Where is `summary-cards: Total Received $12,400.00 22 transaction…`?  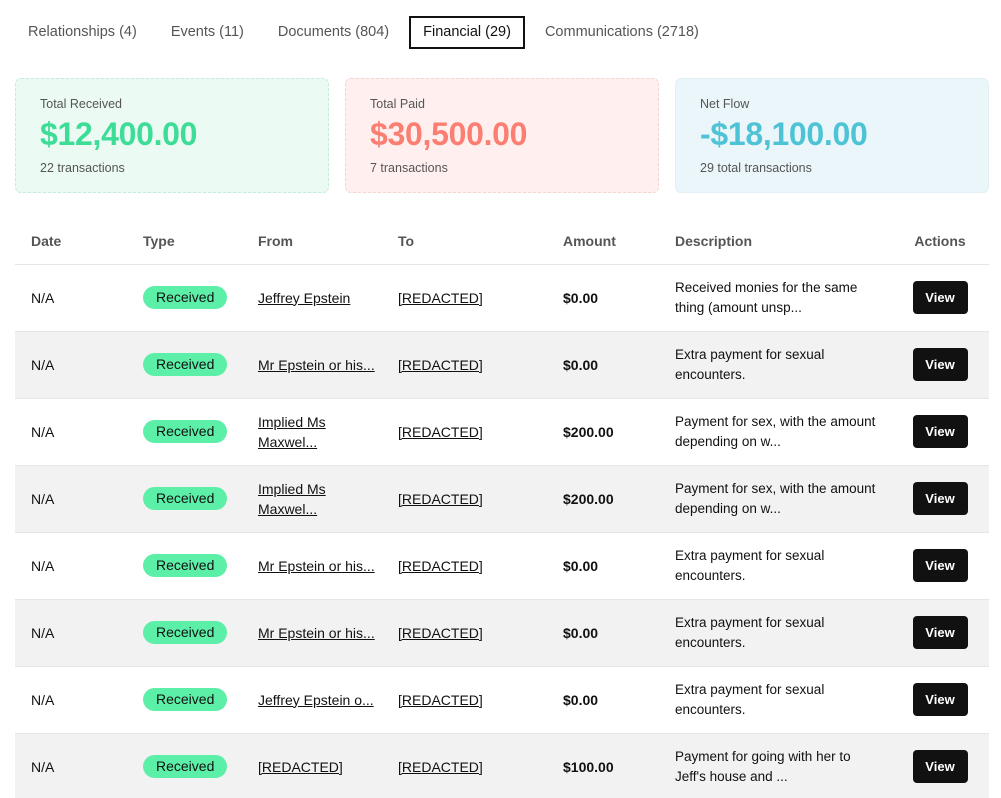 summary-cards: Total Received $12,400.00 22 transaction… is located at coordinates (502, 135).